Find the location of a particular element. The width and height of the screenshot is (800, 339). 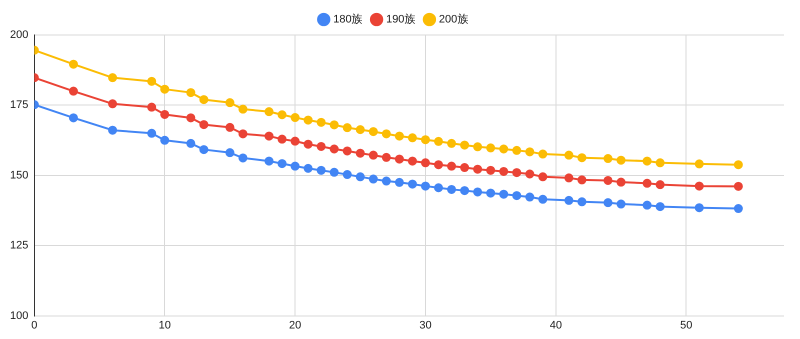

x-tick-label: 20 is located at coordinates (295, 325).